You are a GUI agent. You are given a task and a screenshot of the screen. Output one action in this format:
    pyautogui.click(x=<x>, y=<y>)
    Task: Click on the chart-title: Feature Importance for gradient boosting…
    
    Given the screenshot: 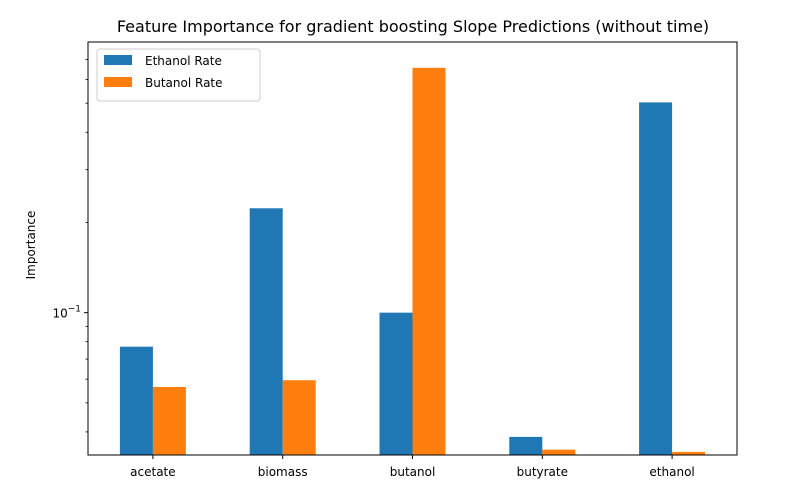 What is the action you would take?
    pyautogui.click(x=413, y=26)
    